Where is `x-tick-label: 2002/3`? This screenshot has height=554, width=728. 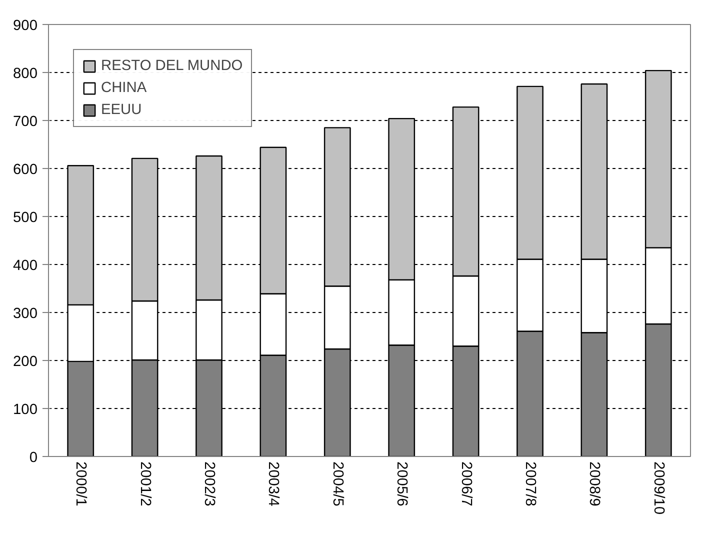 x-tick-label: 2002/3 is located at coordinates (209, 484).